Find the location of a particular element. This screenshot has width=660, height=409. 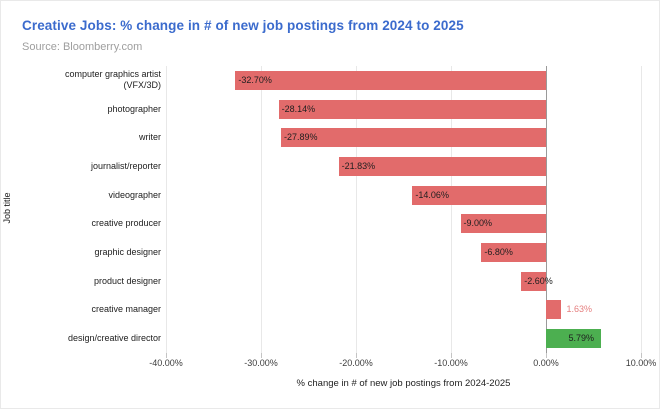

bar: -27.89% is located at coordinates (413, 138).